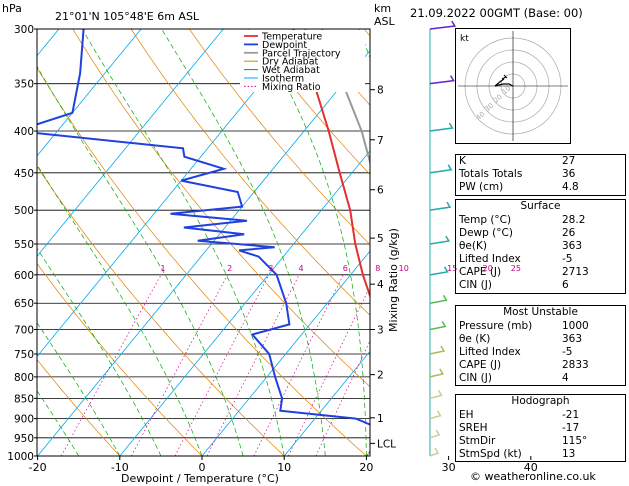  What do you see at coordinates (283, 79) in the screenshot?
I see `legend-label: Isotherm` at bounding box center [283, 79].